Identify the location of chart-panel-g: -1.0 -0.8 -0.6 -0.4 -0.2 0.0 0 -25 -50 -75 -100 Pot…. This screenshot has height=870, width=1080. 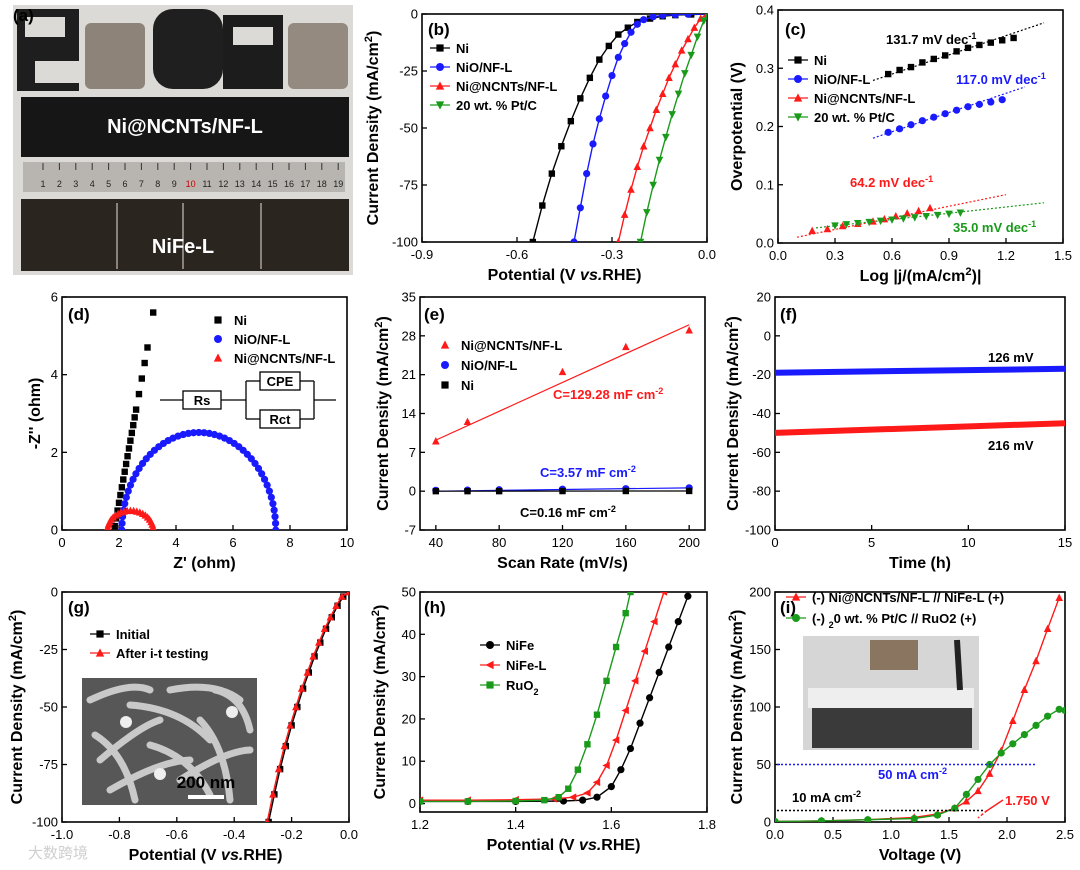
(182, 725).